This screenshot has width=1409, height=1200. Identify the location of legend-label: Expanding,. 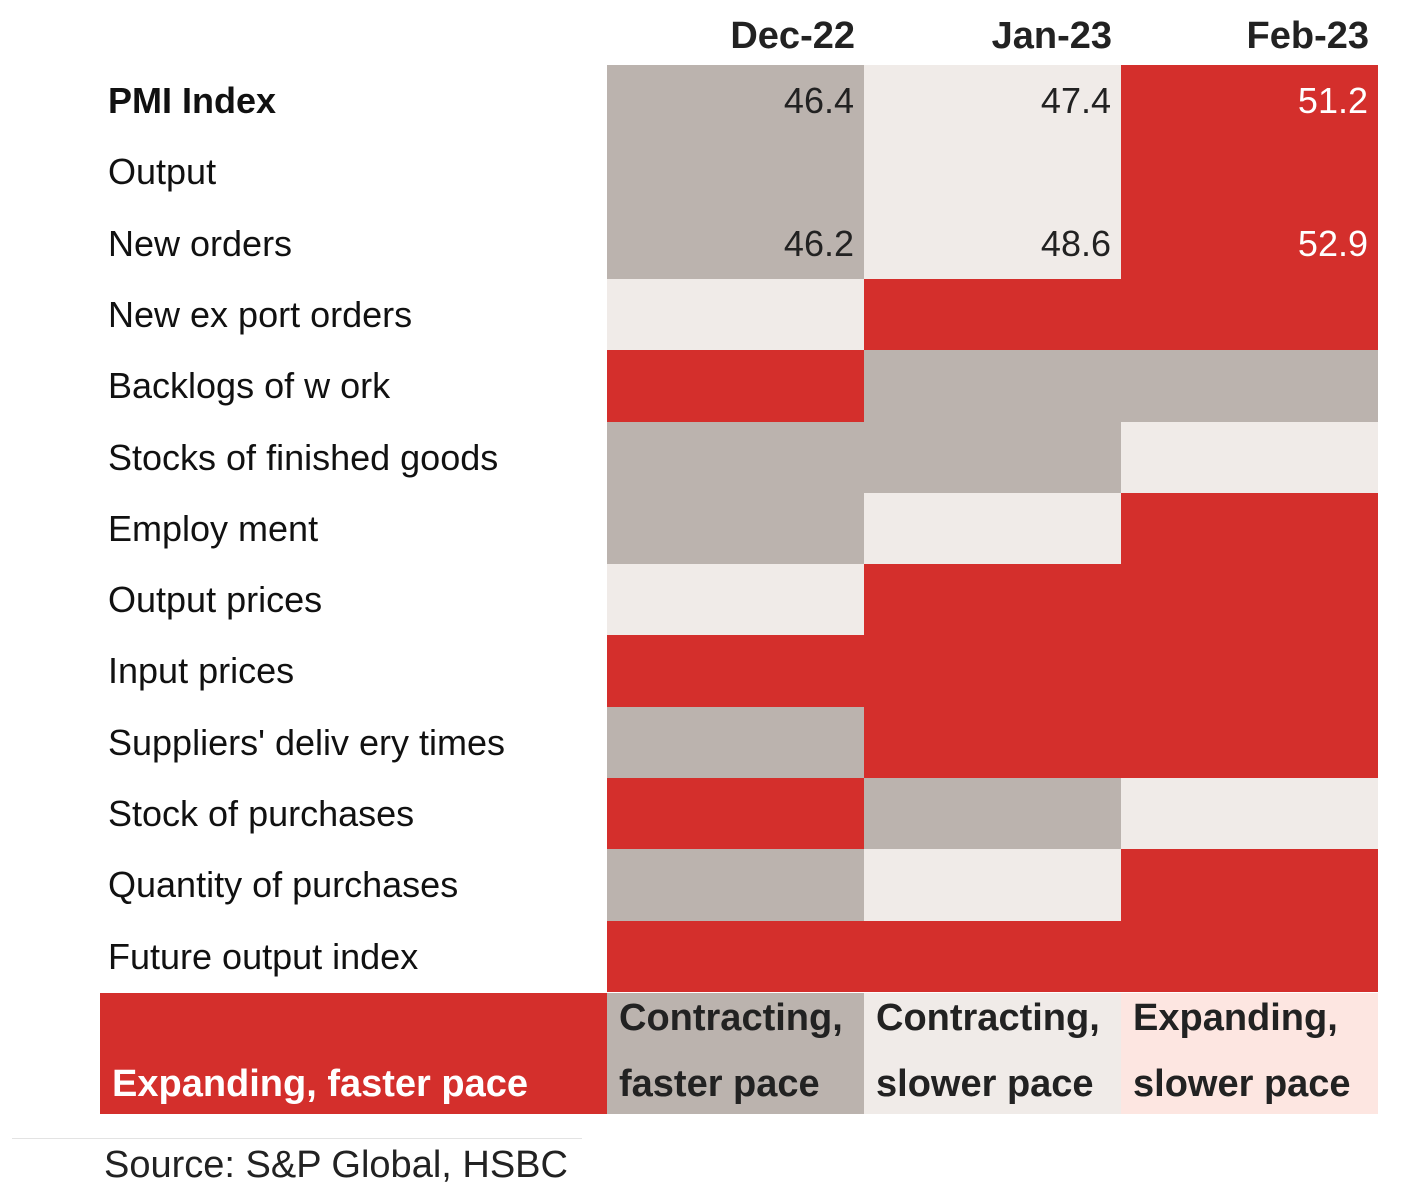
(1235, 1018).